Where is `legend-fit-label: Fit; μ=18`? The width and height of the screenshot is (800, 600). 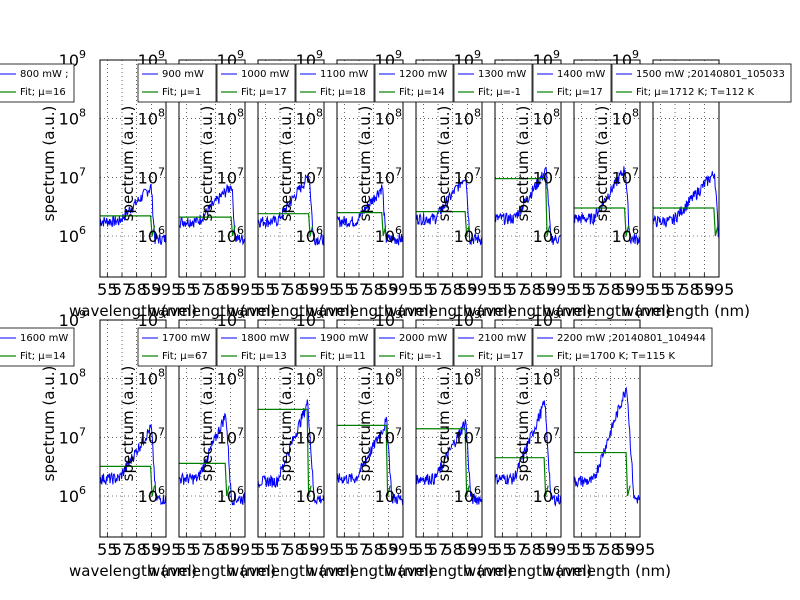
legend-fit-label: Fit; μ=18 is located at coordinates (343, 92).